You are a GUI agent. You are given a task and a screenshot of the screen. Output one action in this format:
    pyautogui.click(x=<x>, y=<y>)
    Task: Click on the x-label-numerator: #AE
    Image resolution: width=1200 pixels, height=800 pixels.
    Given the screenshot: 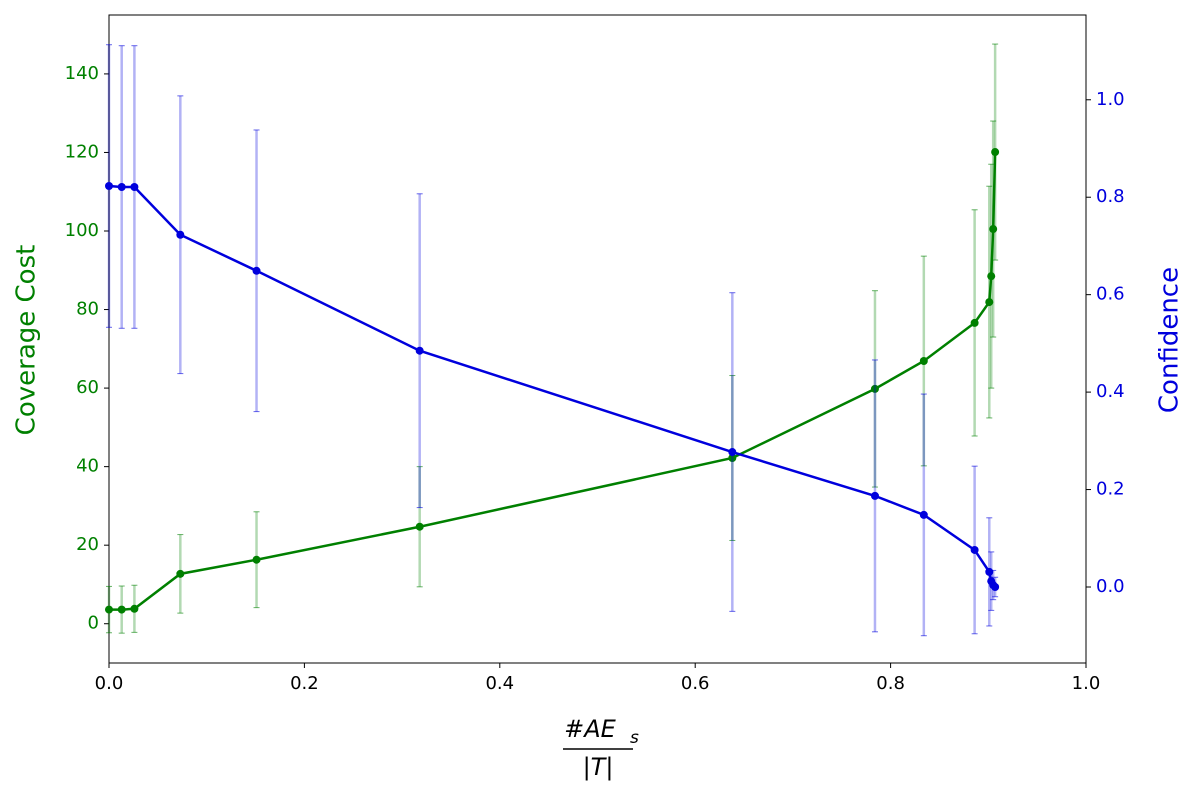 What is the action you would take?
    pyautogui.click(x=590, y=729)
    